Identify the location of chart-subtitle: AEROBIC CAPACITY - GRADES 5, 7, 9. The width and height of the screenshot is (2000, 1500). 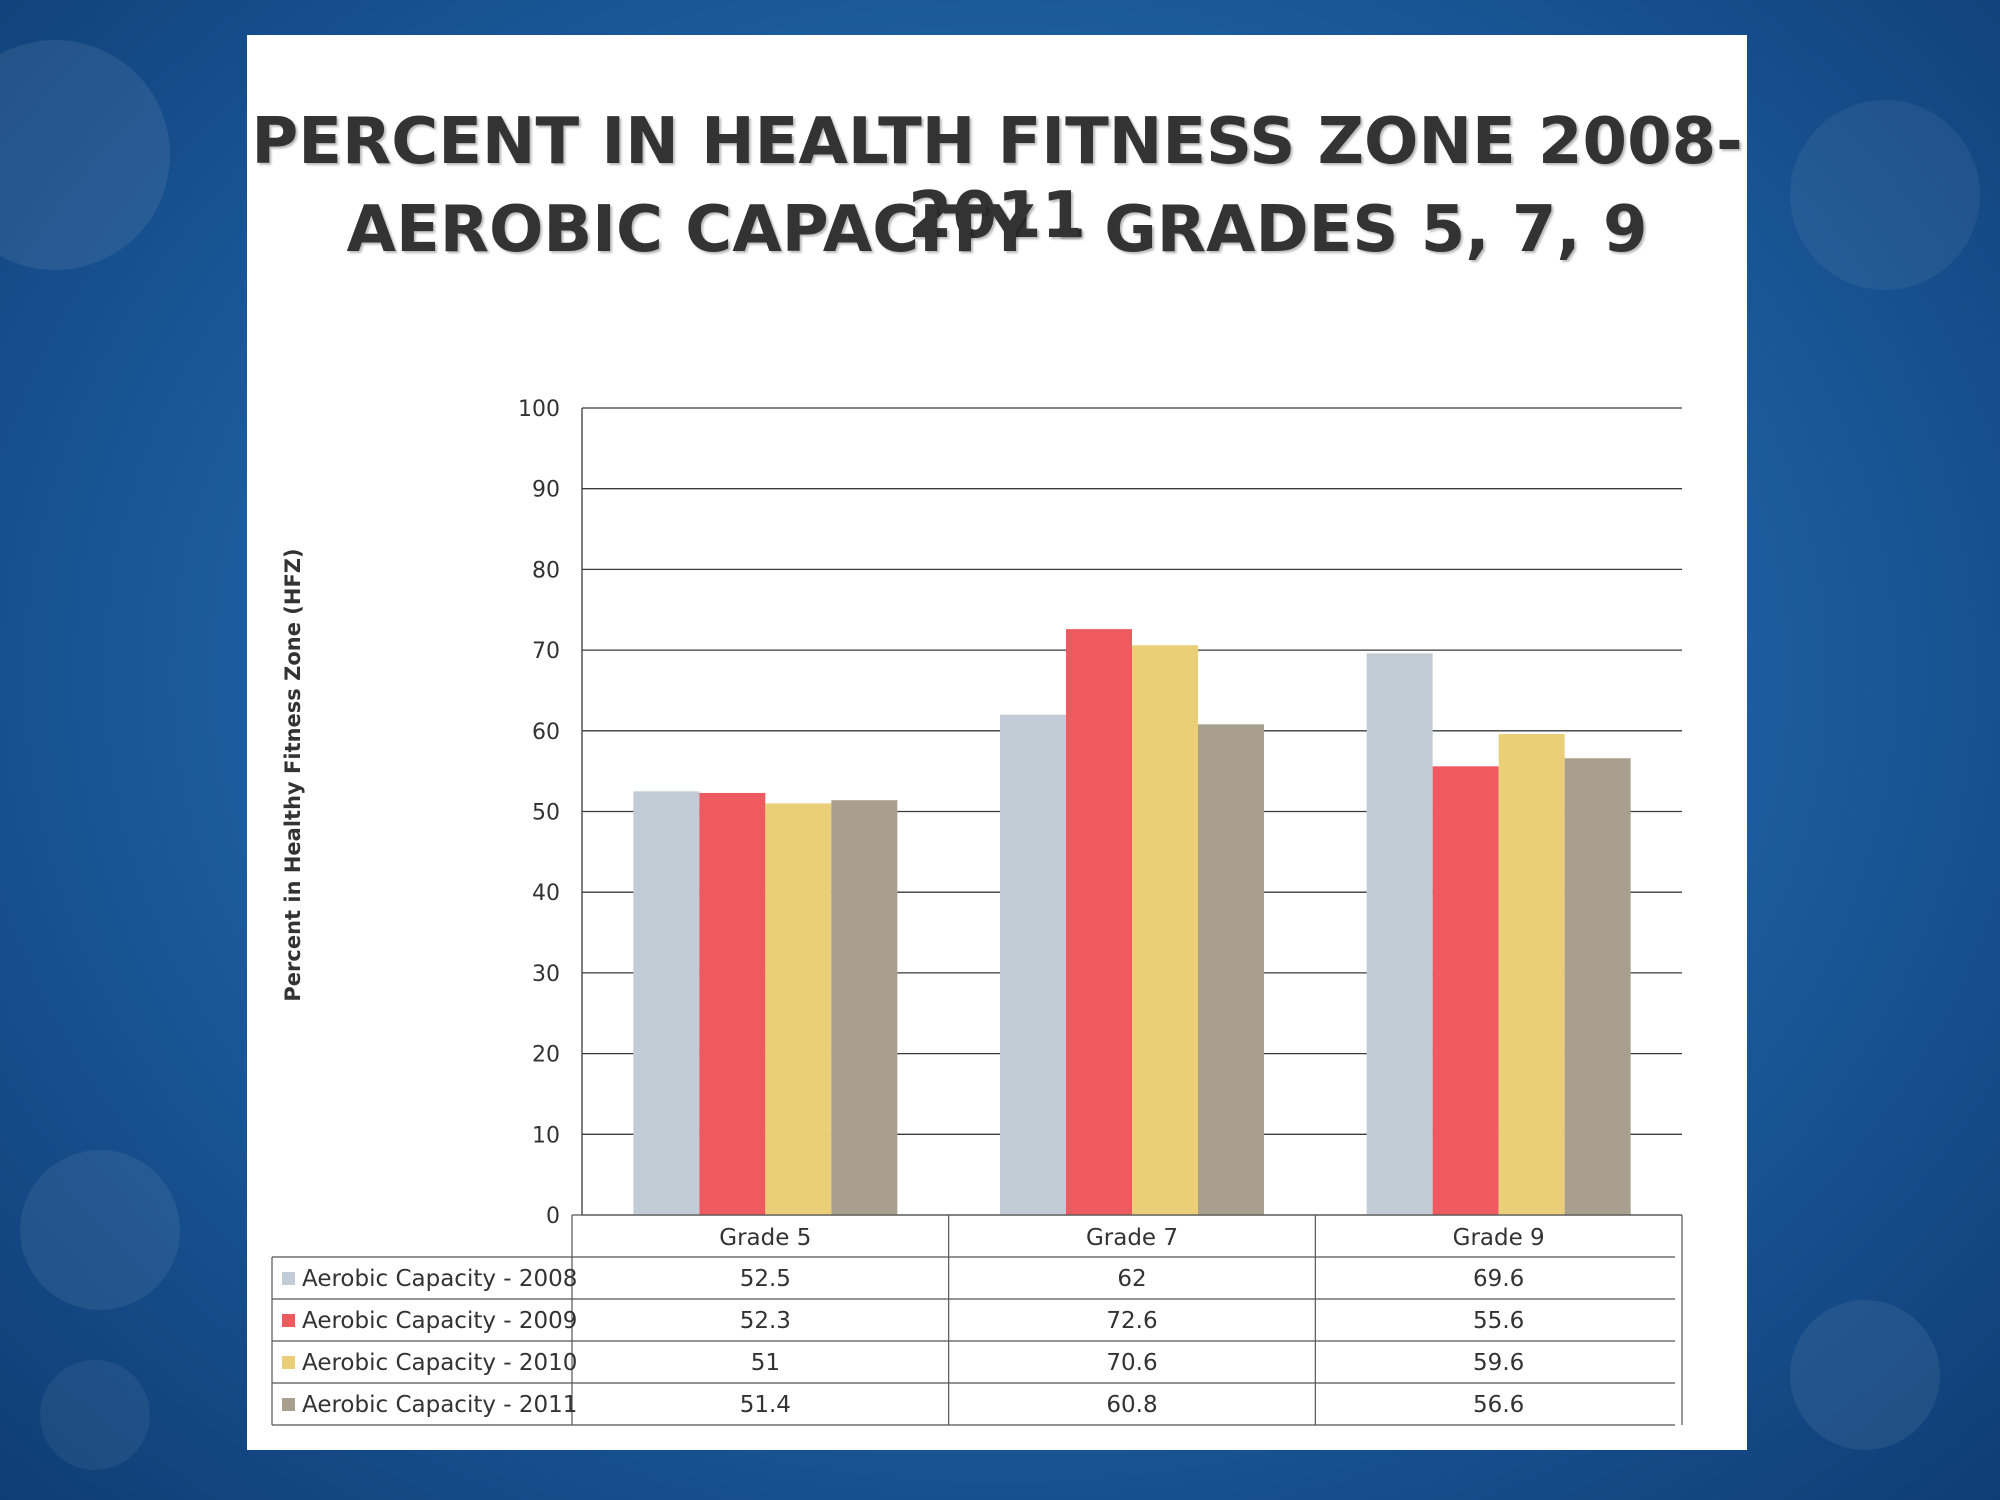
(997, 230).